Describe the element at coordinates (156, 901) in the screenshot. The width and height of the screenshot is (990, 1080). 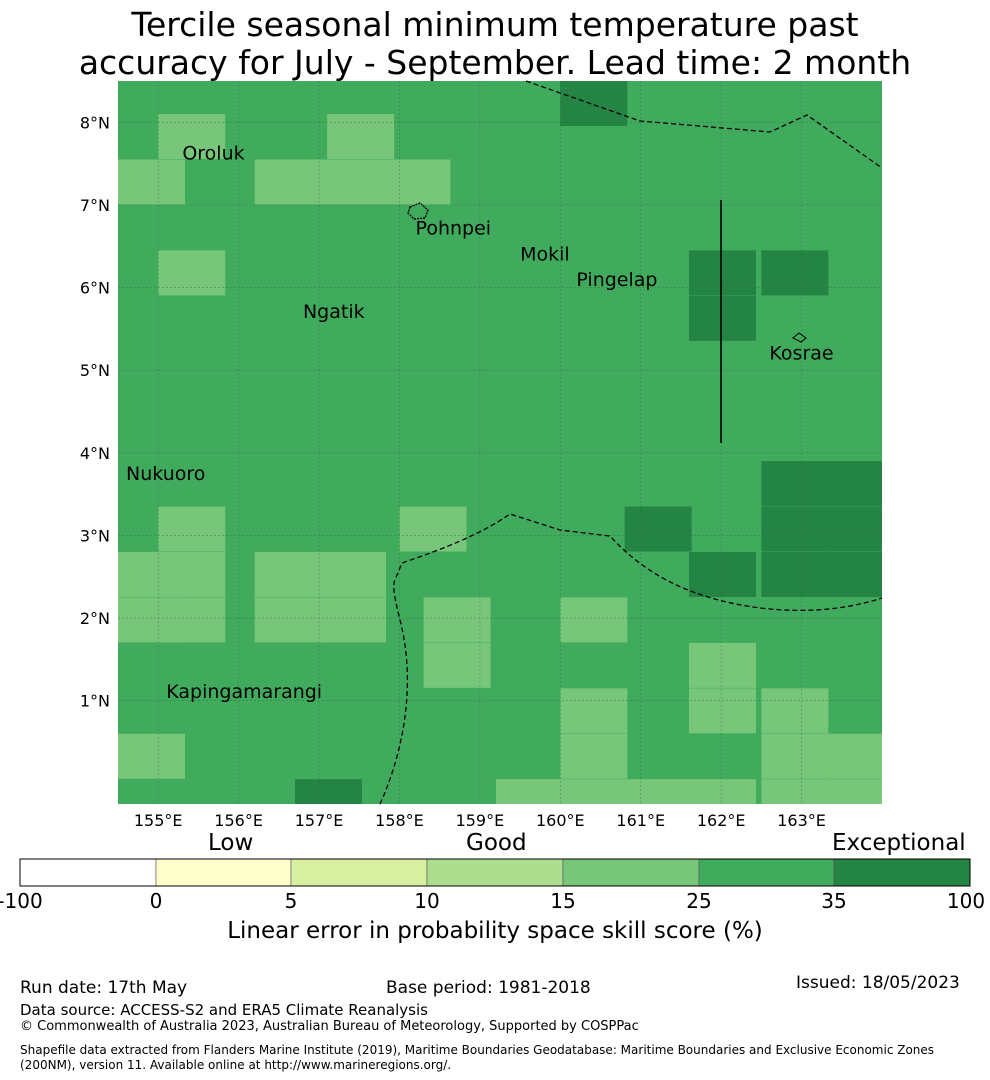
I see `colorbar-tick: 0` at that location.